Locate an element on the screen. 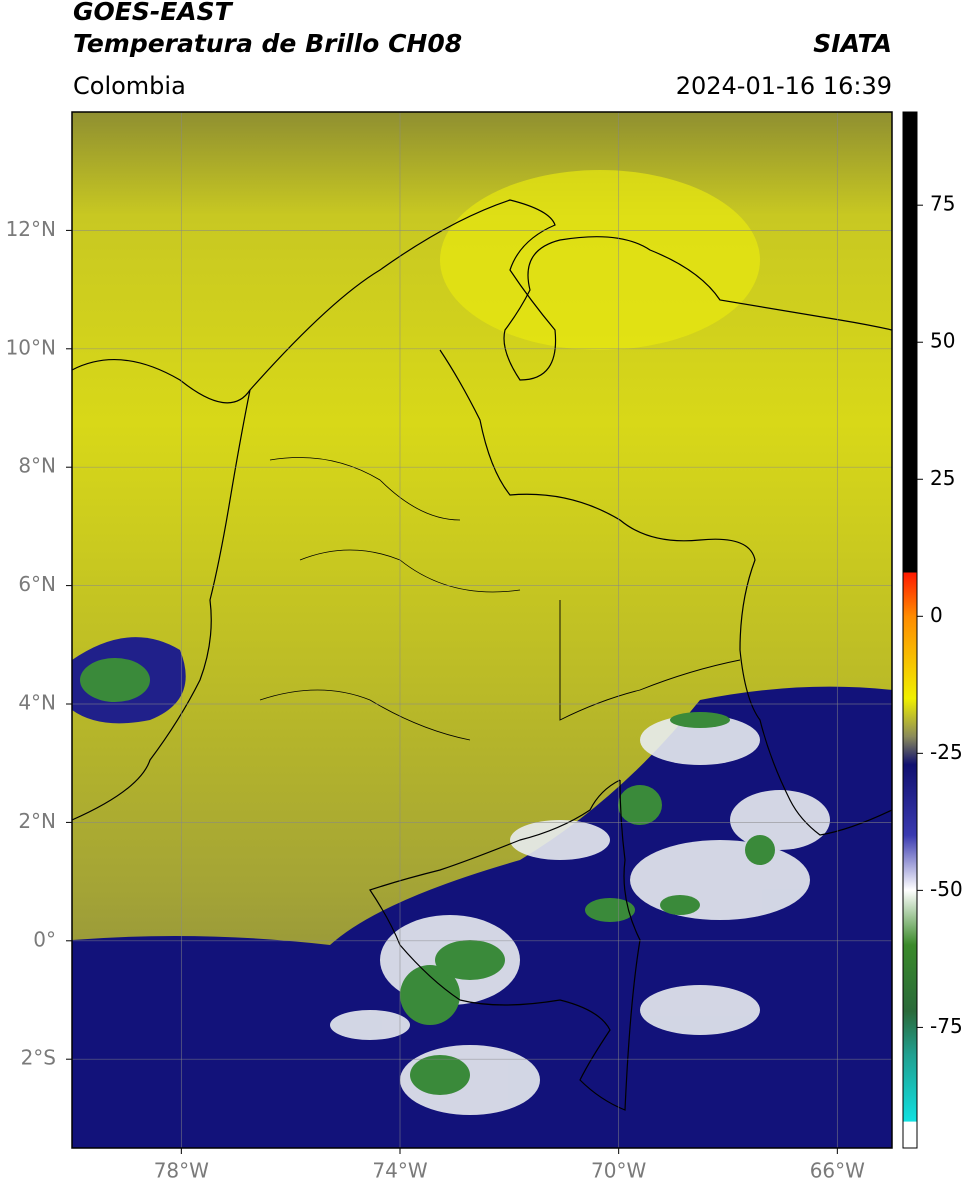 This screenshot has width=966, height=1194. colorbar-tick-label: 75 is located at coordinates (942, 204).